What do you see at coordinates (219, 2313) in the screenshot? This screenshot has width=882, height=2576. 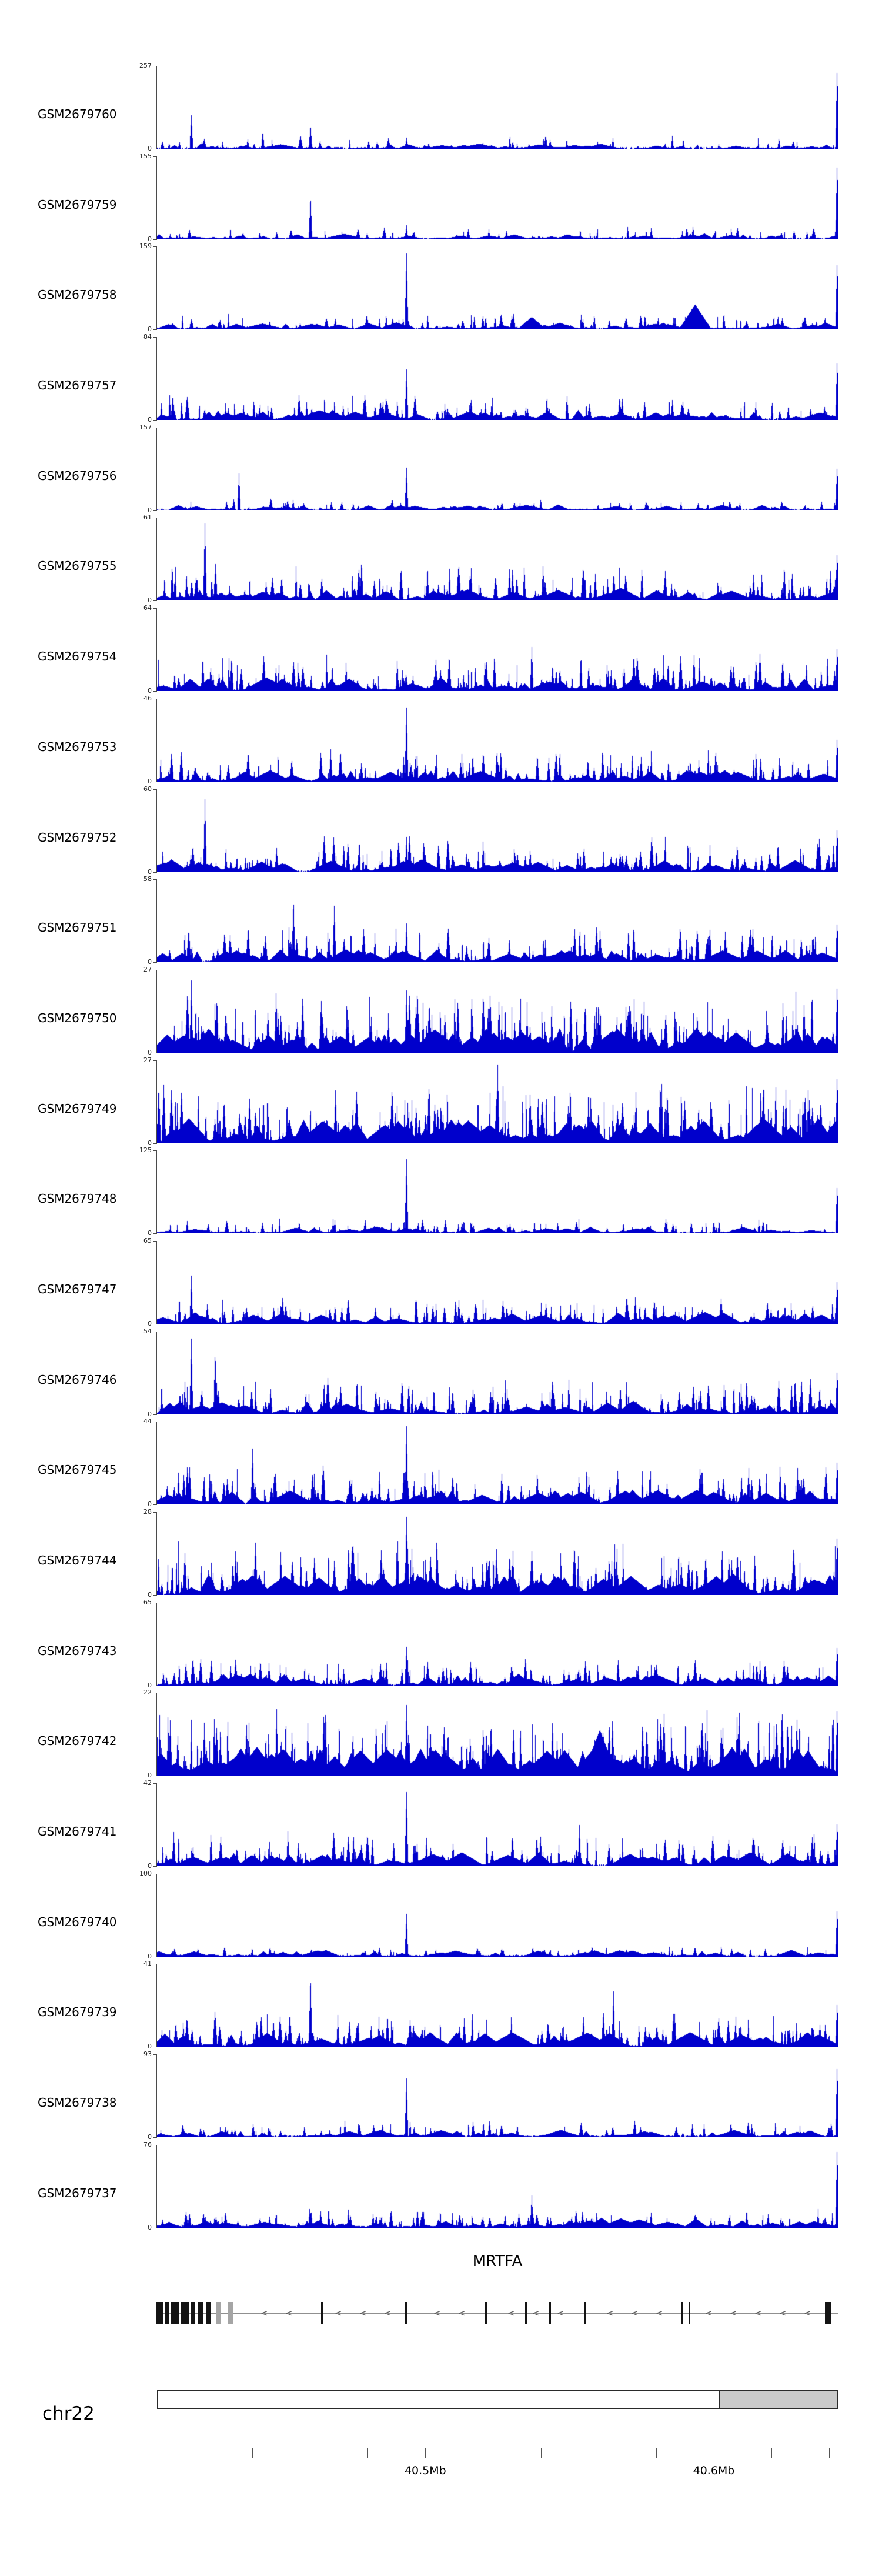 I see `utr-exon-box` at bounding box center [219, 2313].